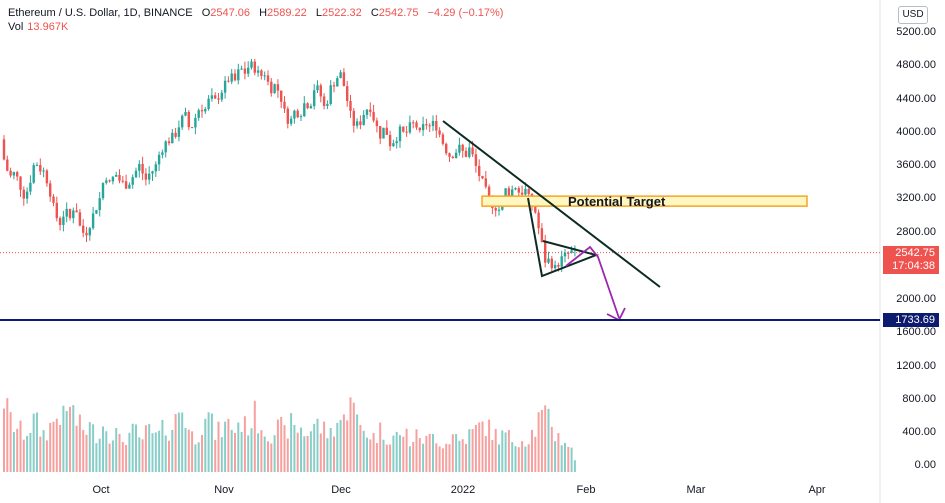 Image resolution: width=945 pixels, height=503 pixels. Describe the element at coordinates (374, 13) in the screenshot. I see `close-label: C` at that location.